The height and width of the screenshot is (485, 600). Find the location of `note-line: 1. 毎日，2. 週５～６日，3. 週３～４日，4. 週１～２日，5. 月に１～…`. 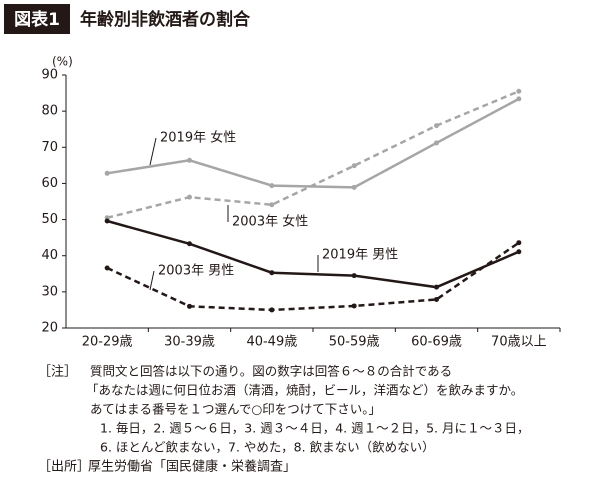

note-line: 1. 毎日，2. 週５～６日，3. 週３～４日，4. 週１～２日，5. 月に１～… is located at coordinates (315, 428).